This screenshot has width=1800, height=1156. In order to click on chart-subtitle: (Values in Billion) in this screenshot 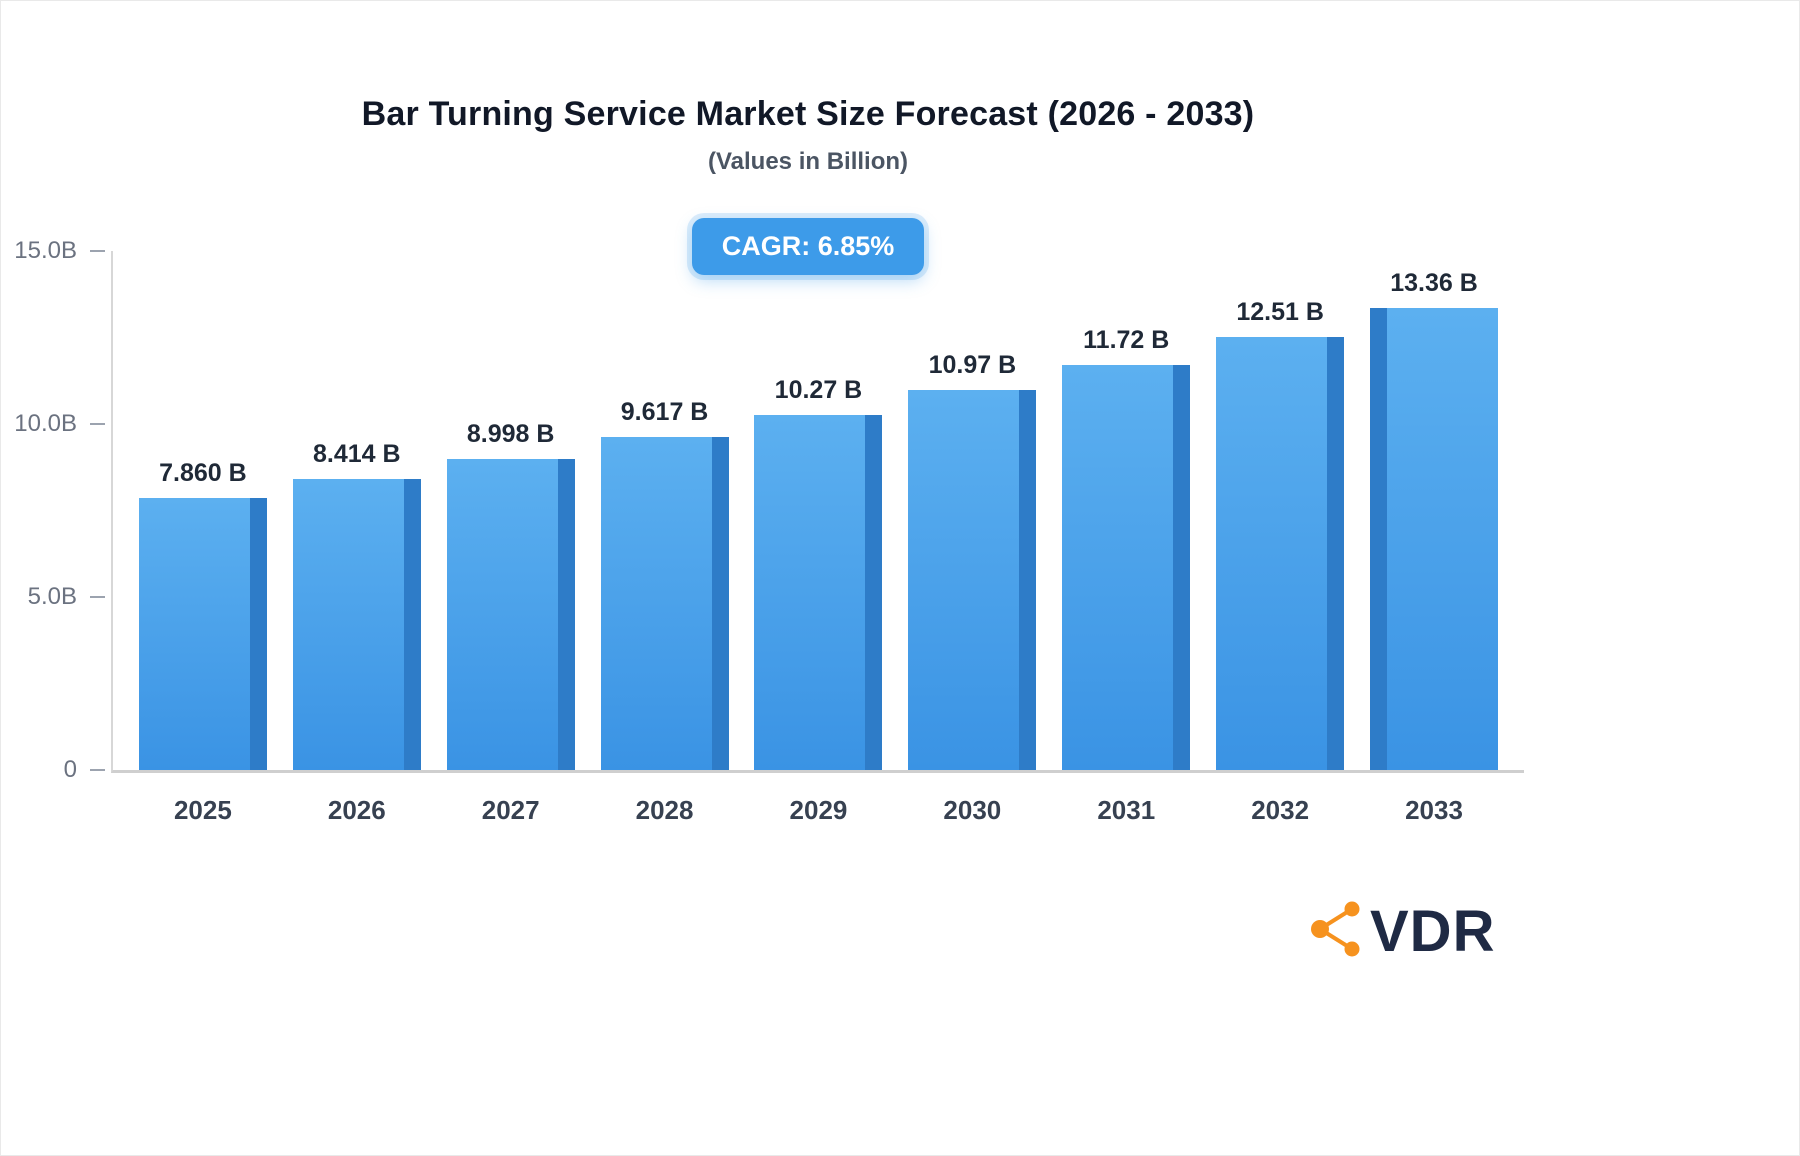, I will do `click(808, 161)`.